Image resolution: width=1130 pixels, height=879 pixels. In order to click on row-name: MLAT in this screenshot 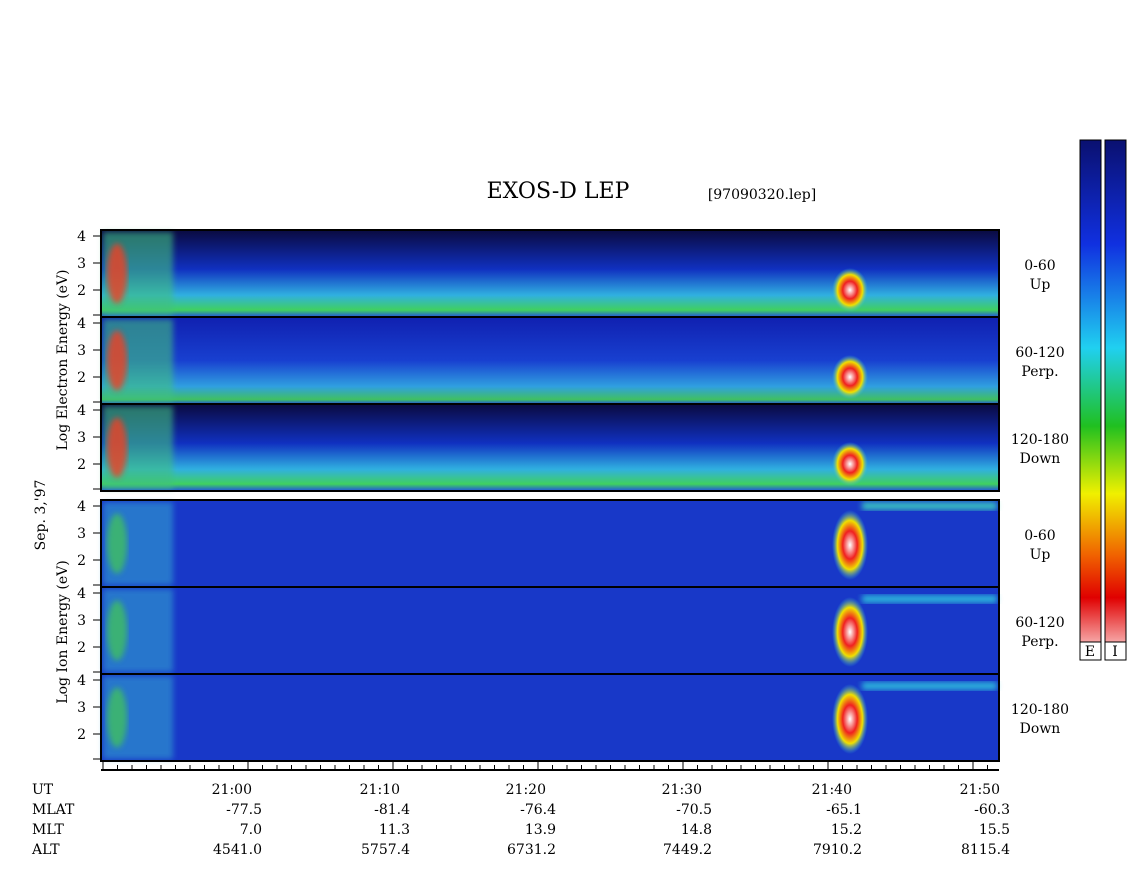, I will do `click(53, 810)`.